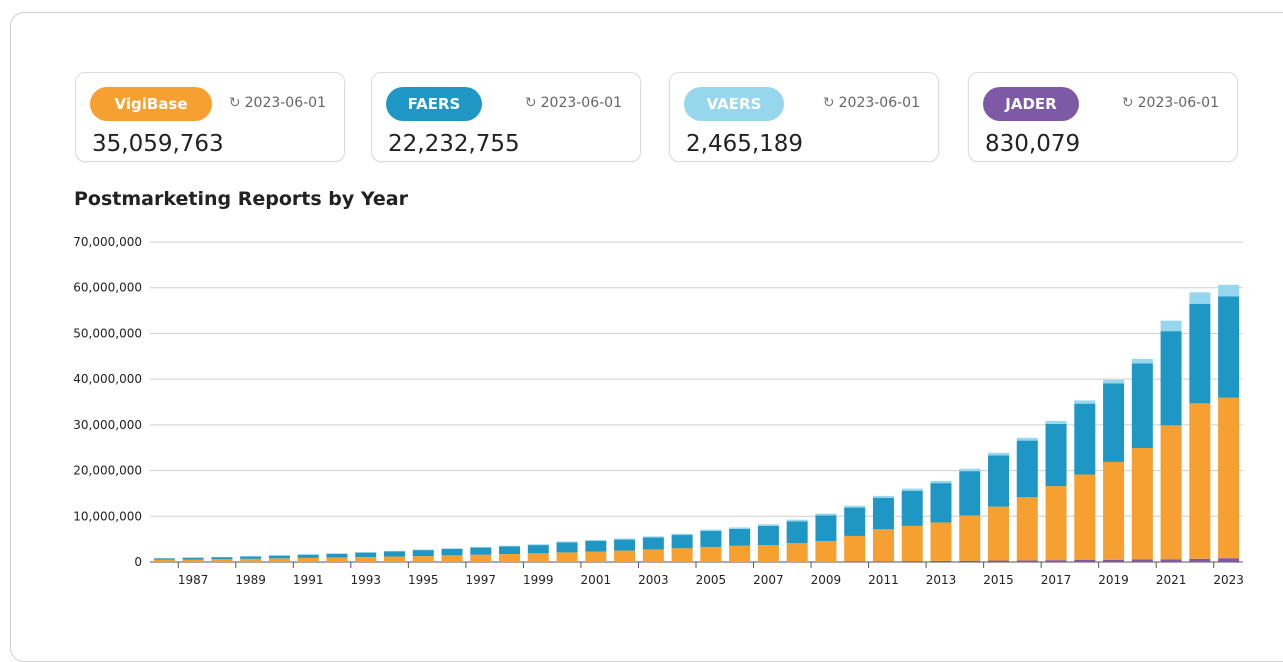  I want to click on bar-vigibase-1987, so click(193, 560).